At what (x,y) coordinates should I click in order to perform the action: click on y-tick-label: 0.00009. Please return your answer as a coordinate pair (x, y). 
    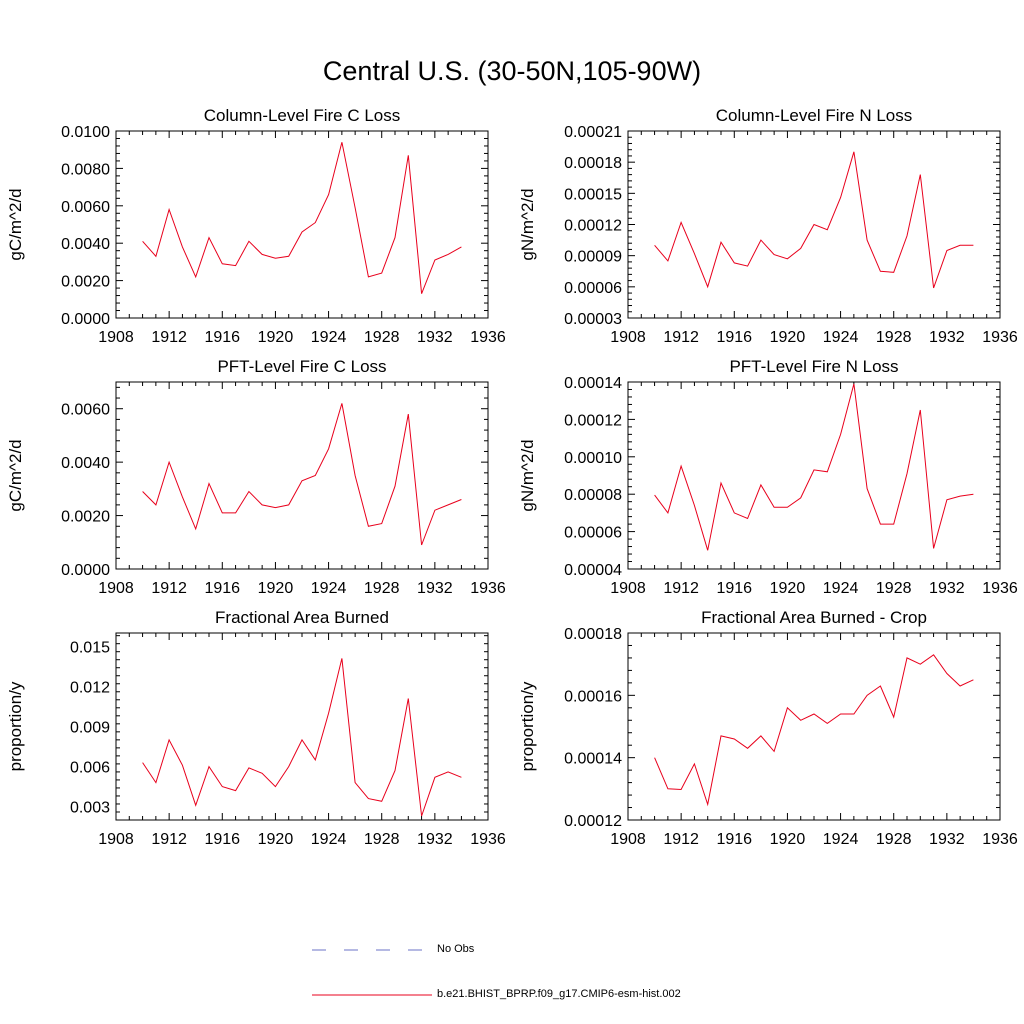
    Looking at the image, I should click on (593, 257).